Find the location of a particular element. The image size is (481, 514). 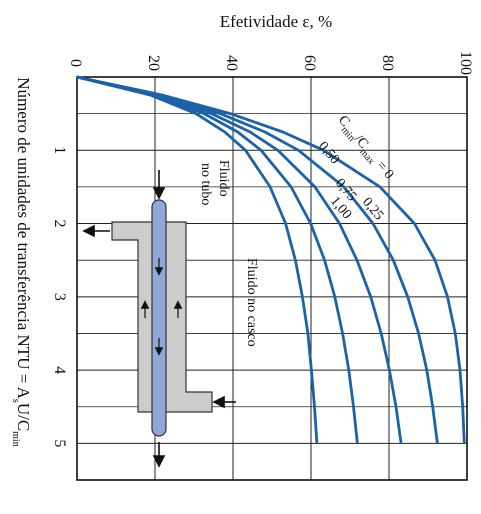

ntu-tick-label-0: 1 is located at coordinates (59, 150).